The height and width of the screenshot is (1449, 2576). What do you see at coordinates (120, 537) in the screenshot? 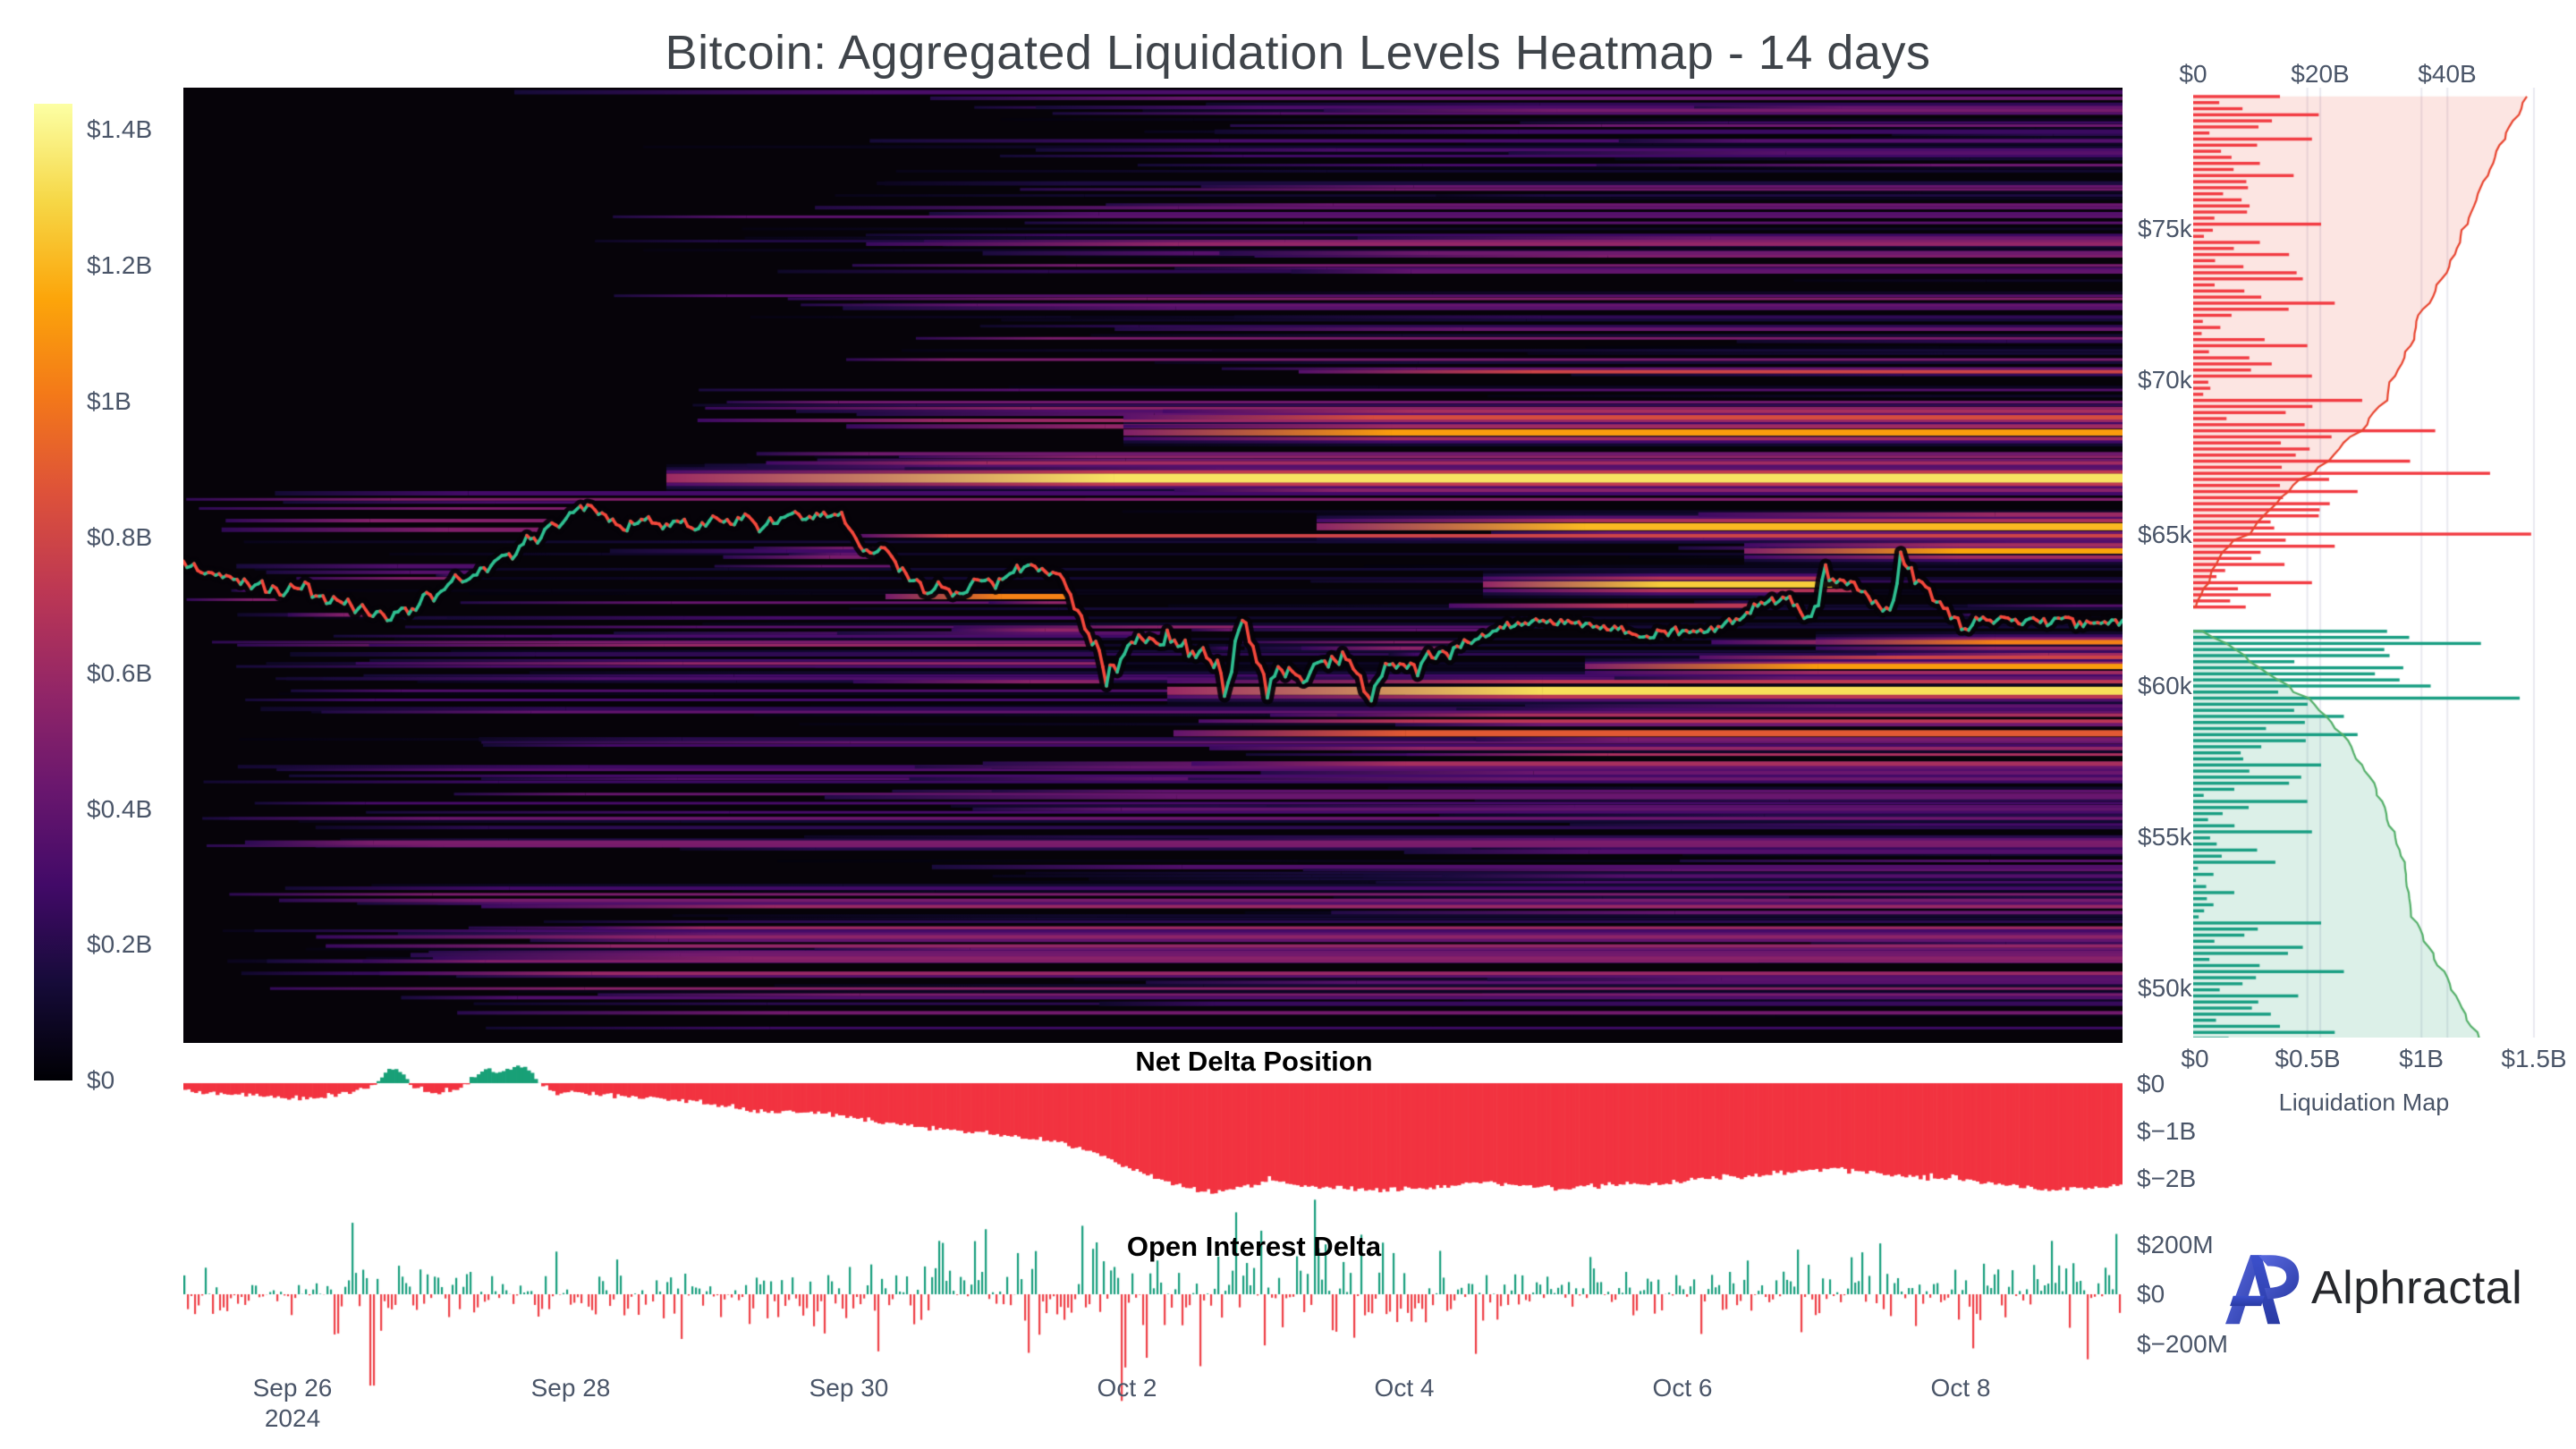
I see `colorbar-tick-0p8b: $0.8B` at bounding box center [120, 537].